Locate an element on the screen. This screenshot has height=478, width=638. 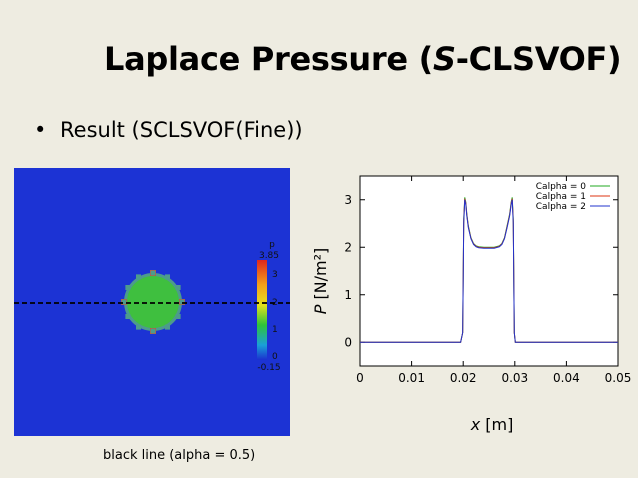
figure-caption: black line (alpha = 0.5) is located at coordinates (179, 455).